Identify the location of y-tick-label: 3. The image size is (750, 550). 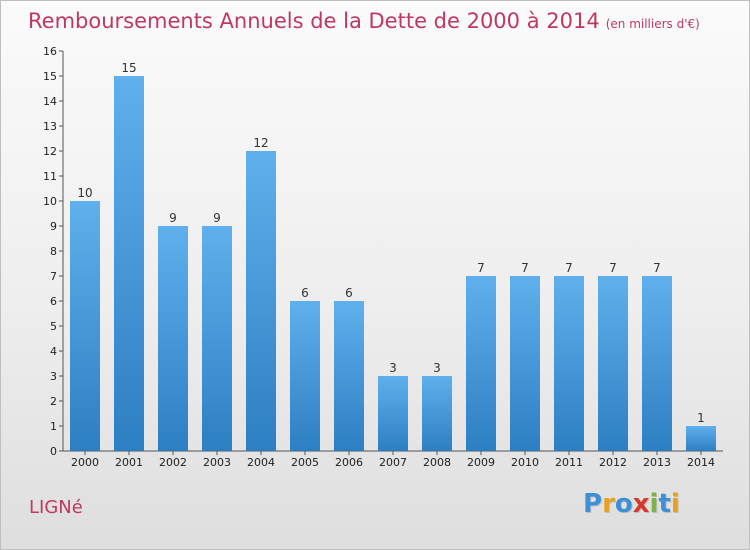
(53, 376).